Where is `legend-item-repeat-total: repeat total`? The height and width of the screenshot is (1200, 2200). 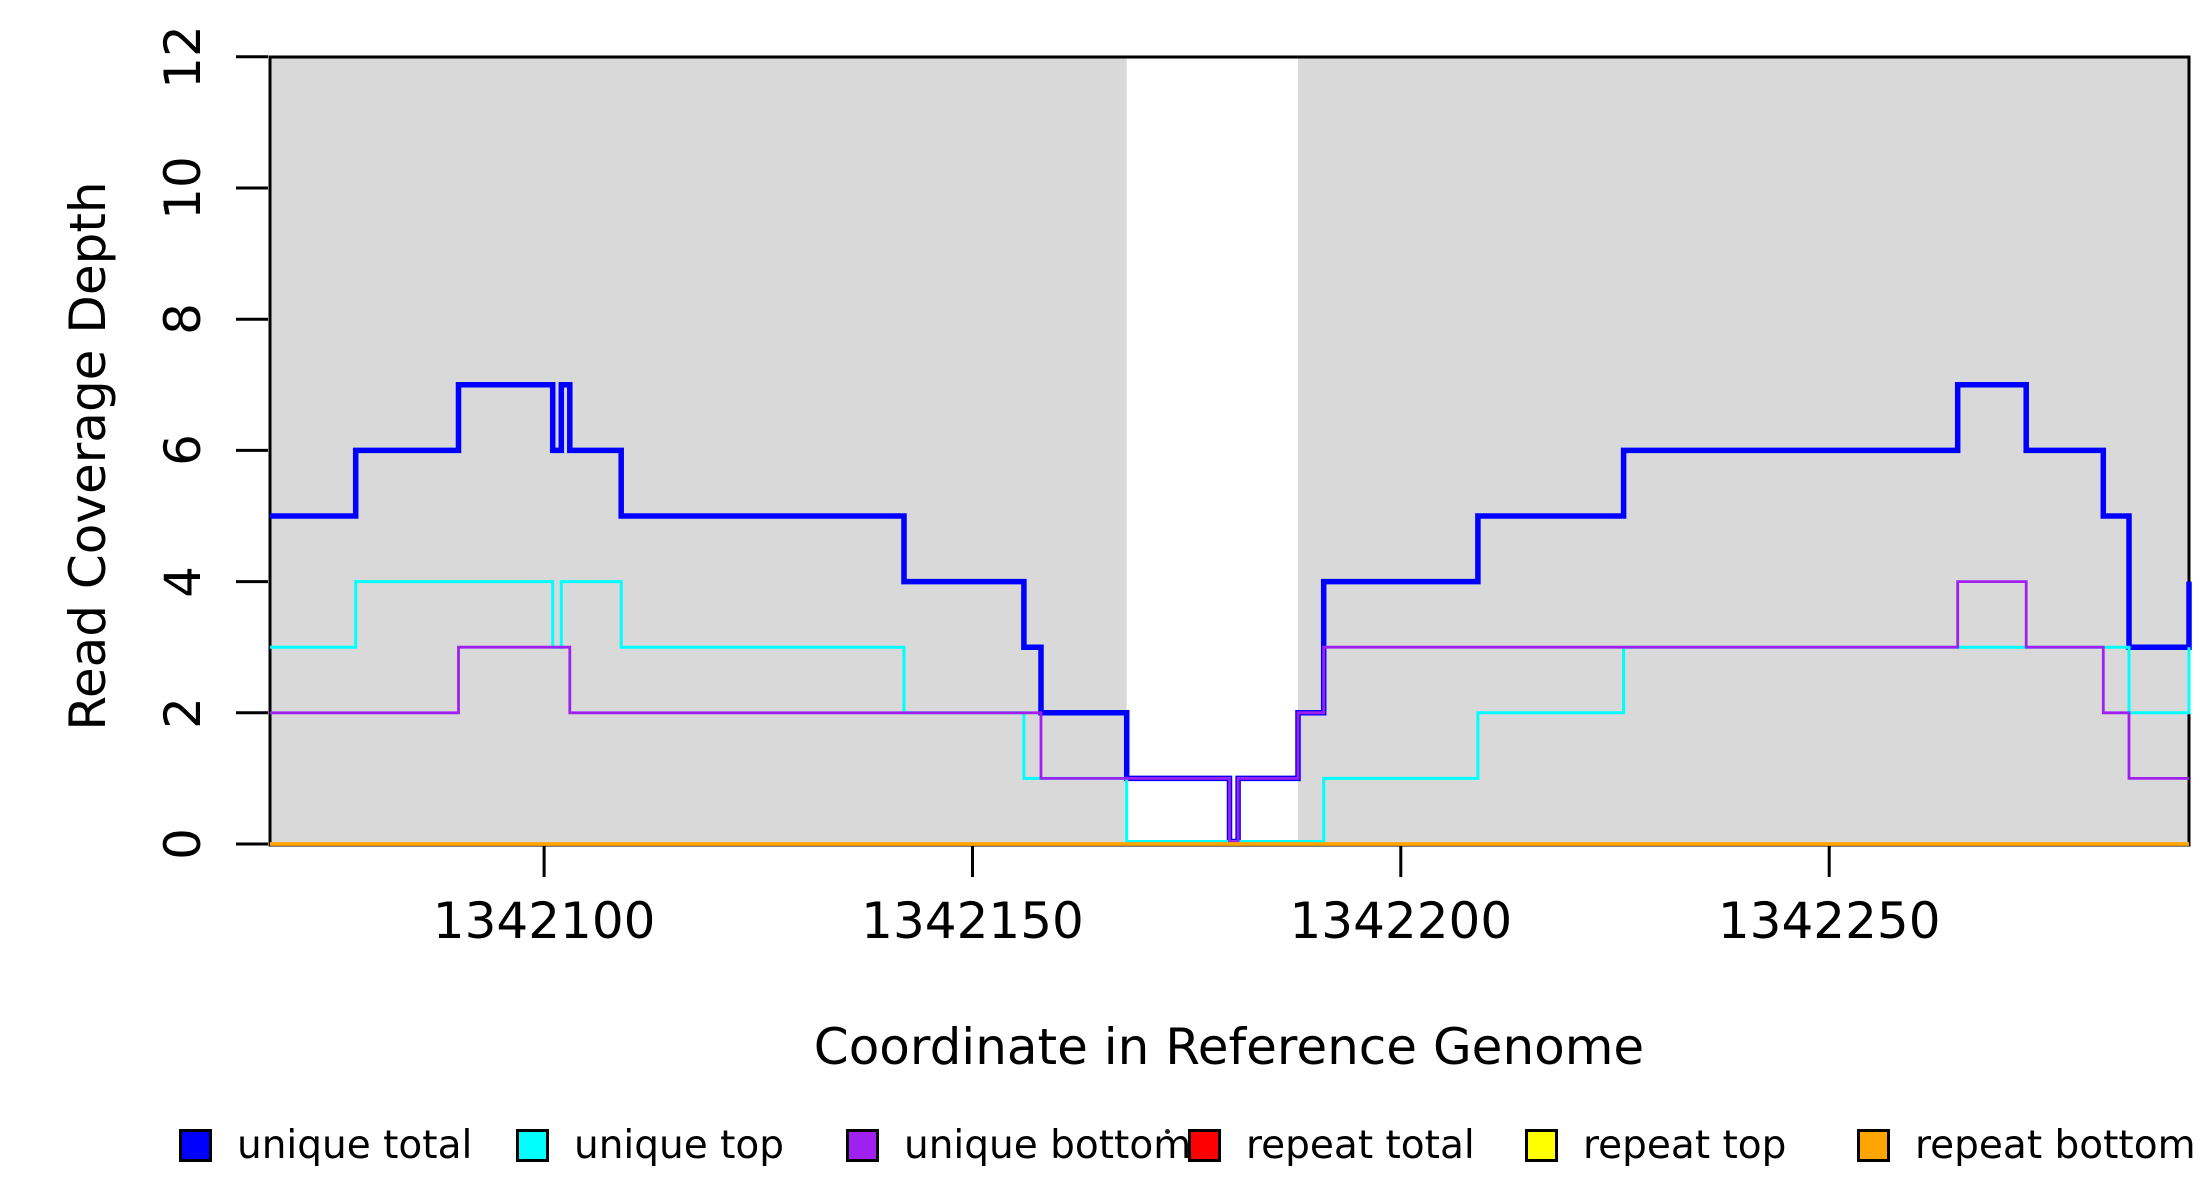 legend-item-repeat-total: repeat total is located at coordinates (1331, 1145).